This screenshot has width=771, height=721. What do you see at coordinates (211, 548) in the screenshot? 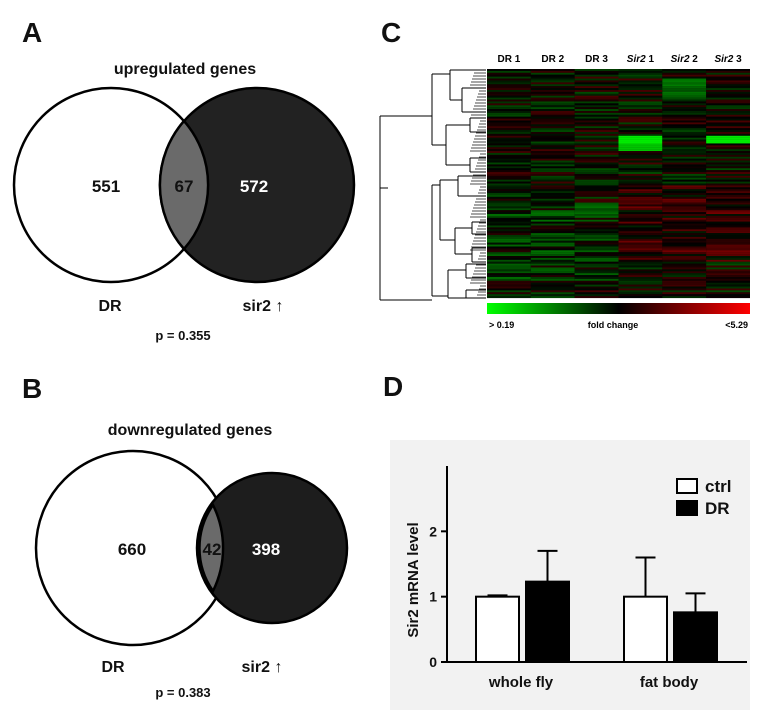
I see `venn-b-overlap` at bounding box center [211, 548].